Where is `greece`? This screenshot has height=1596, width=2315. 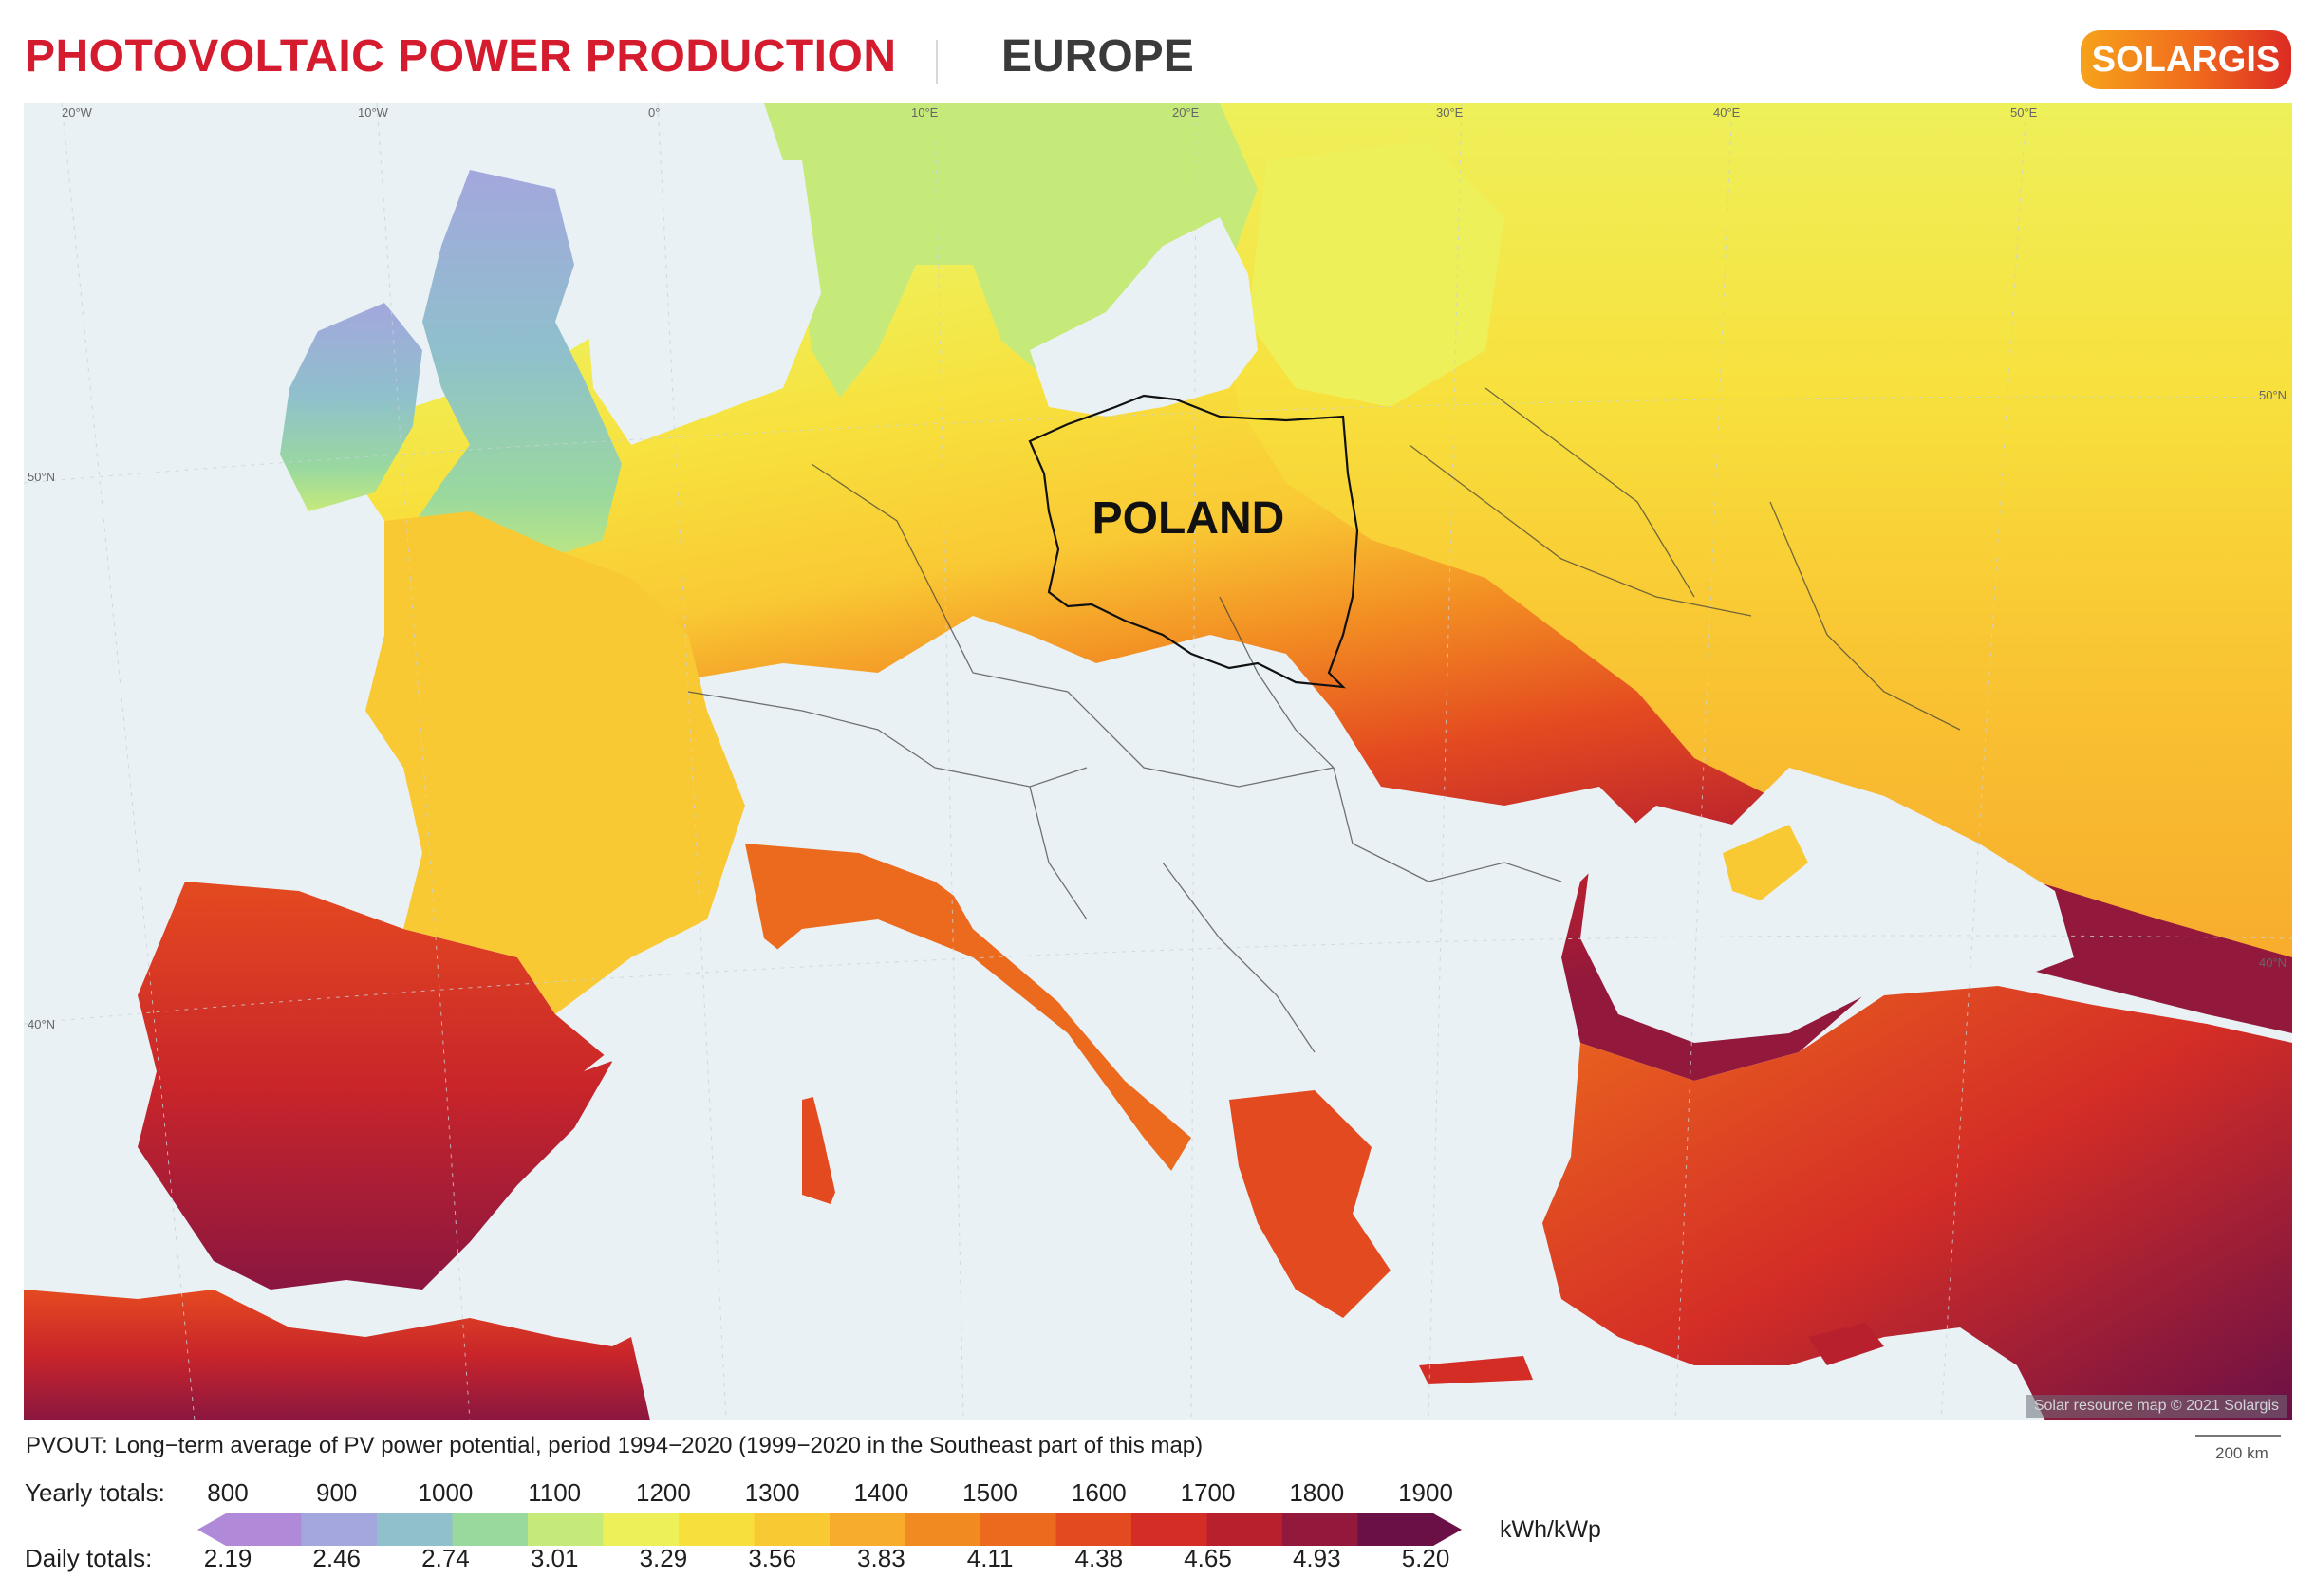
greece is located at coordinates (1310, 1204).